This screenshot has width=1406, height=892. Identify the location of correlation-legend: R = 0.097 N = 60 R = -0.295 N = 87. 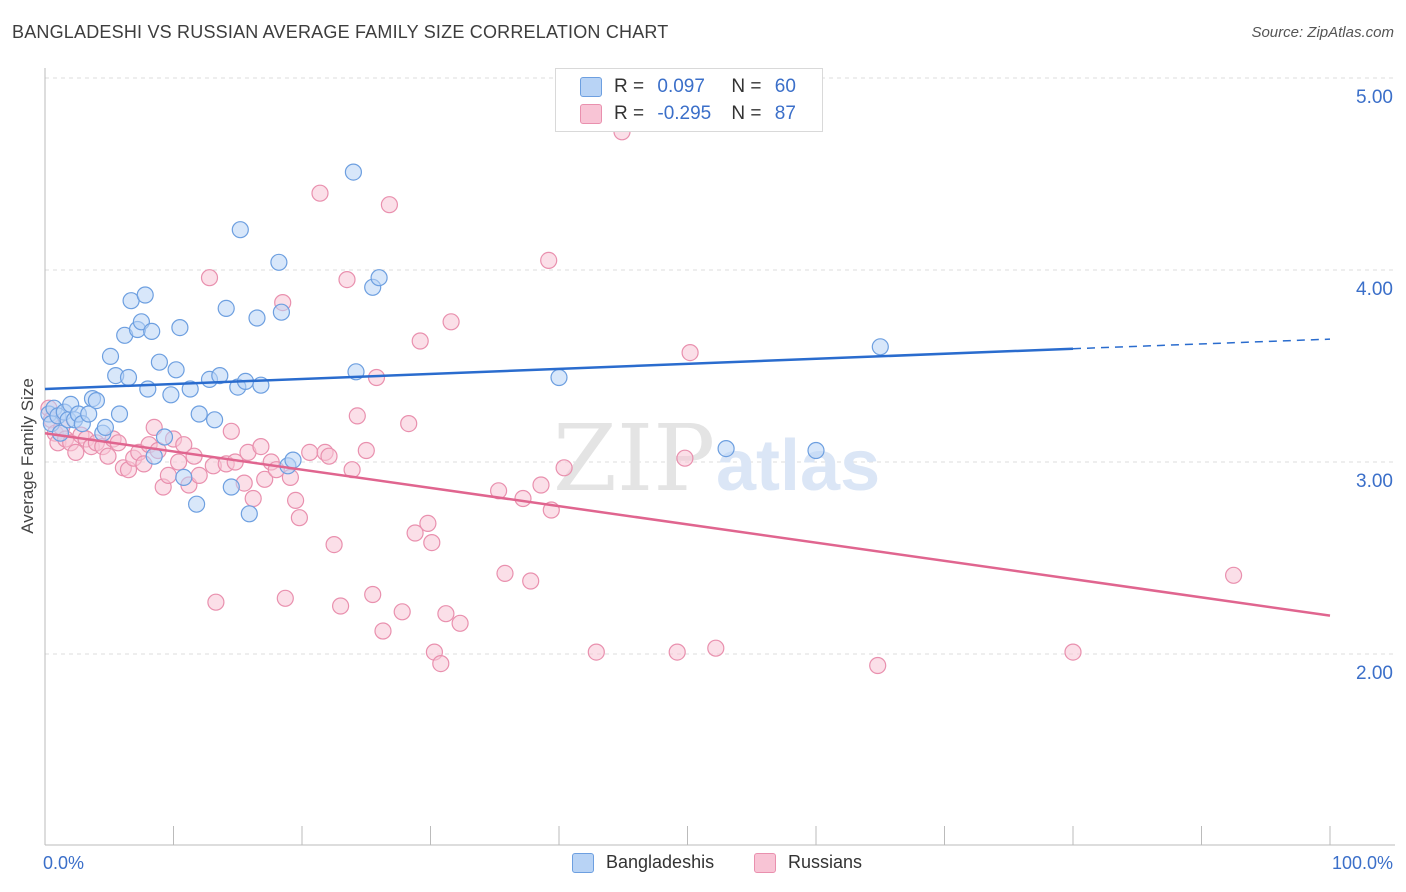
(689, 100).